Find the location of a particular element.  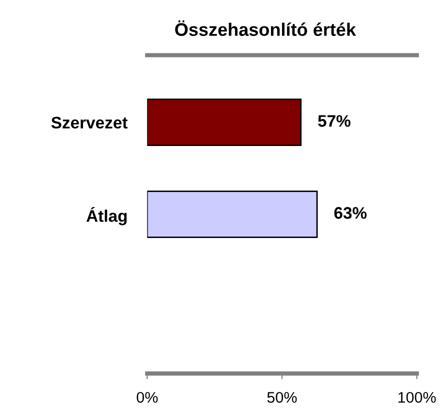

y-tick-label: Átlag is located at coordinates (106, 216).